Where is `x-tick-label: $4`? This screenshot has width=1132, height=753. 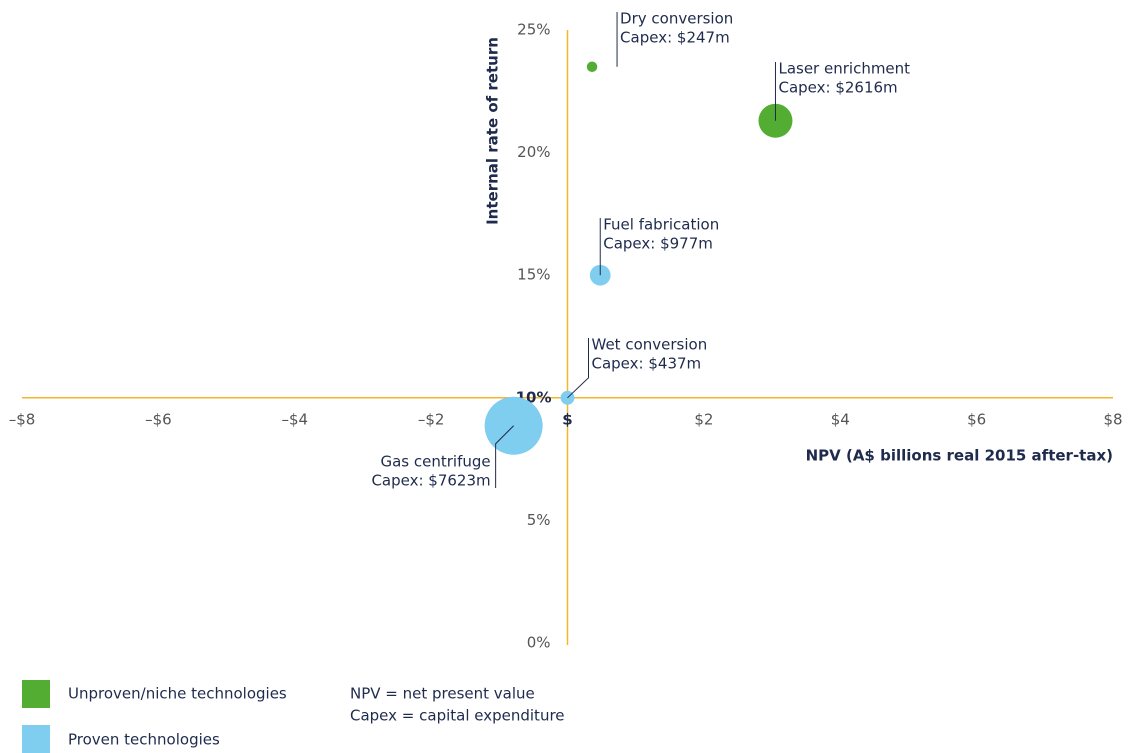
x-tick-label: $4 is located at coordinates (840, 419).